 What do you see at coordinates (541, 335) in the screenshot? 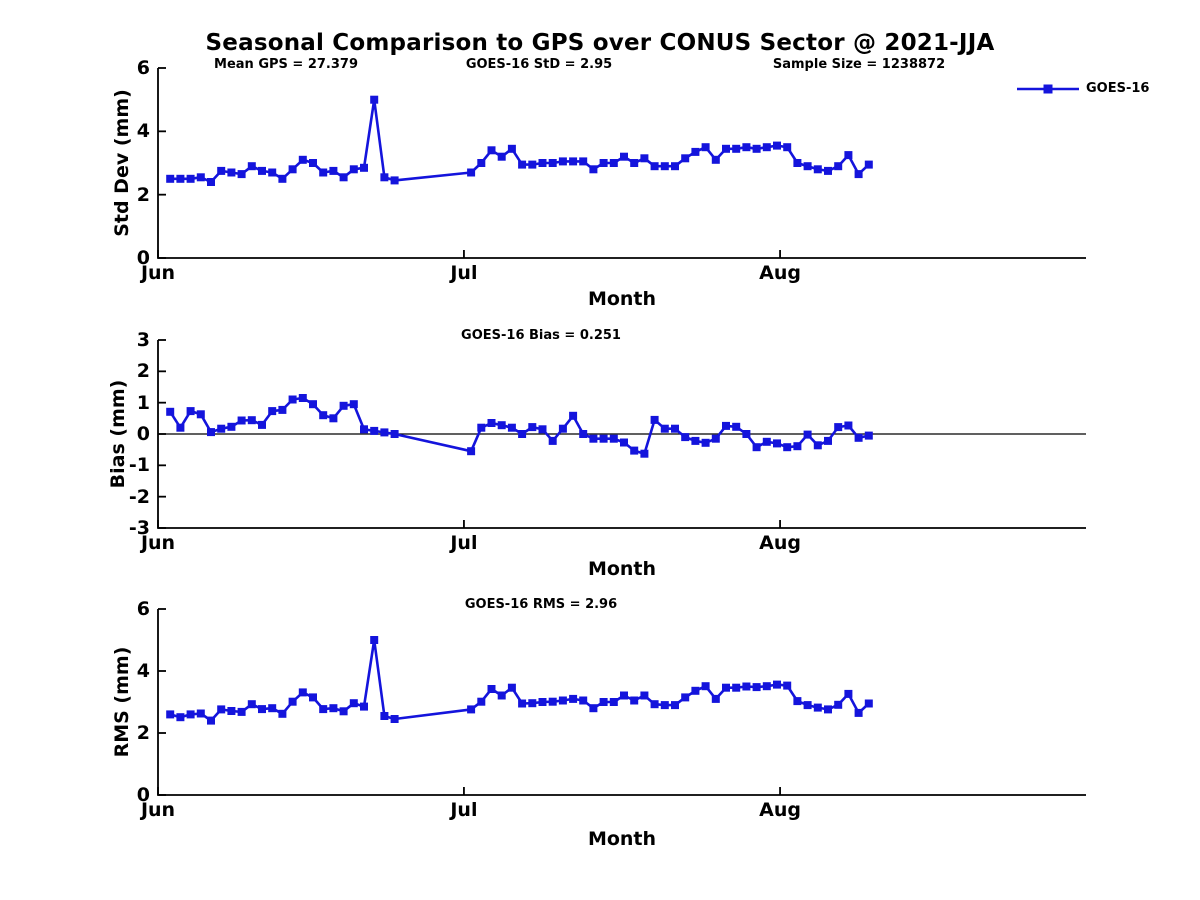
I see `annotation-bias: GOES-16 Bias = 0.251` at bounding box center [541, 335].